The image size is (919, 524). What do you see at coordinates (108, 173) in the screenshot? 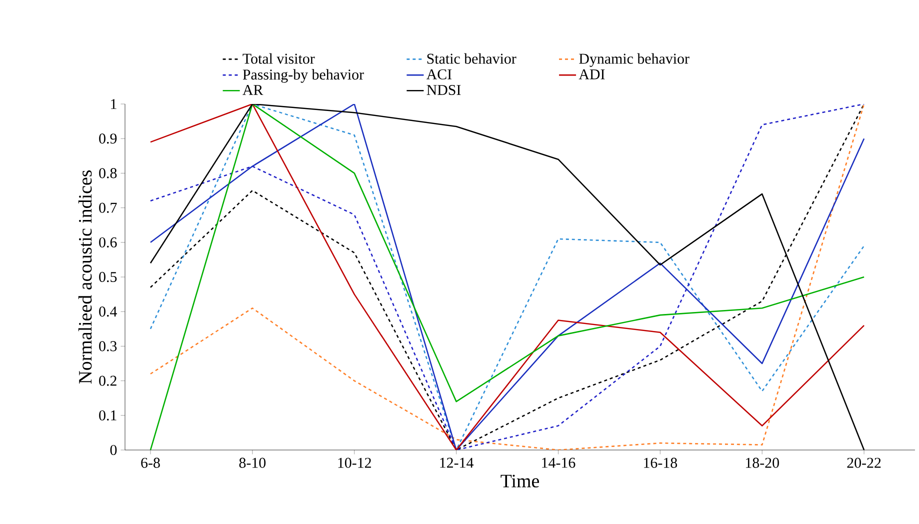
I see `y-tick-label: 0.8` at bounding box center [108, 173].